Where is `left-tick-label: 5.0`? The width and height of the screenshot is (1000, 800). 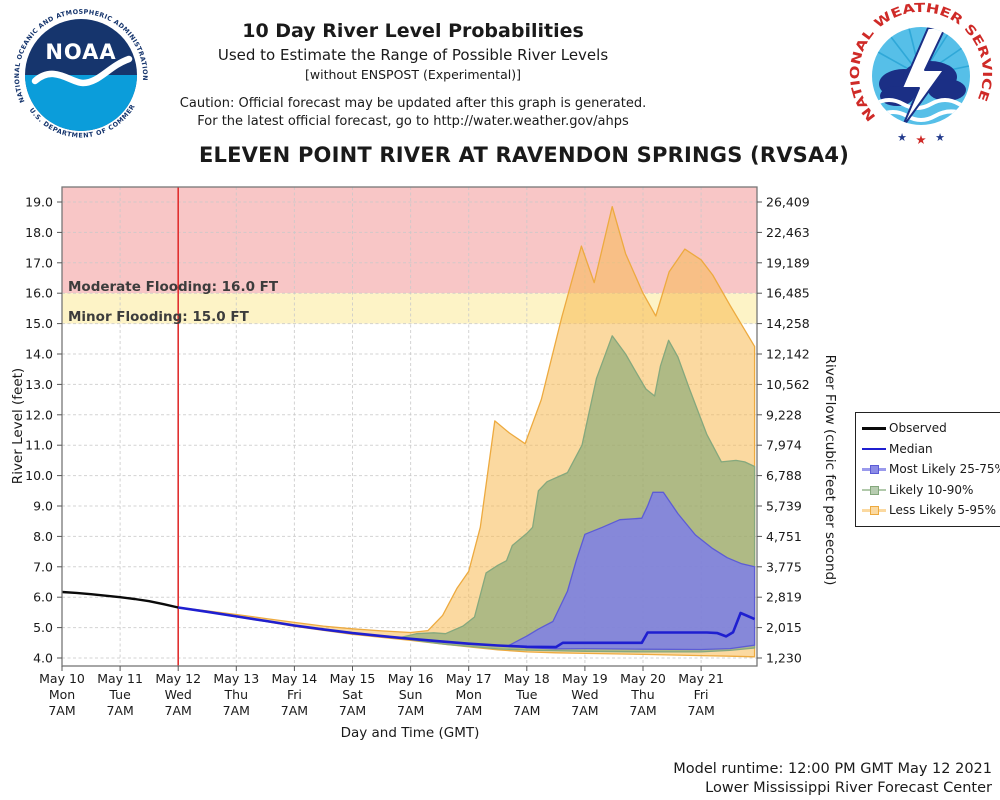
left-tick-label: 5.0 is located at coordinates (43, 627).